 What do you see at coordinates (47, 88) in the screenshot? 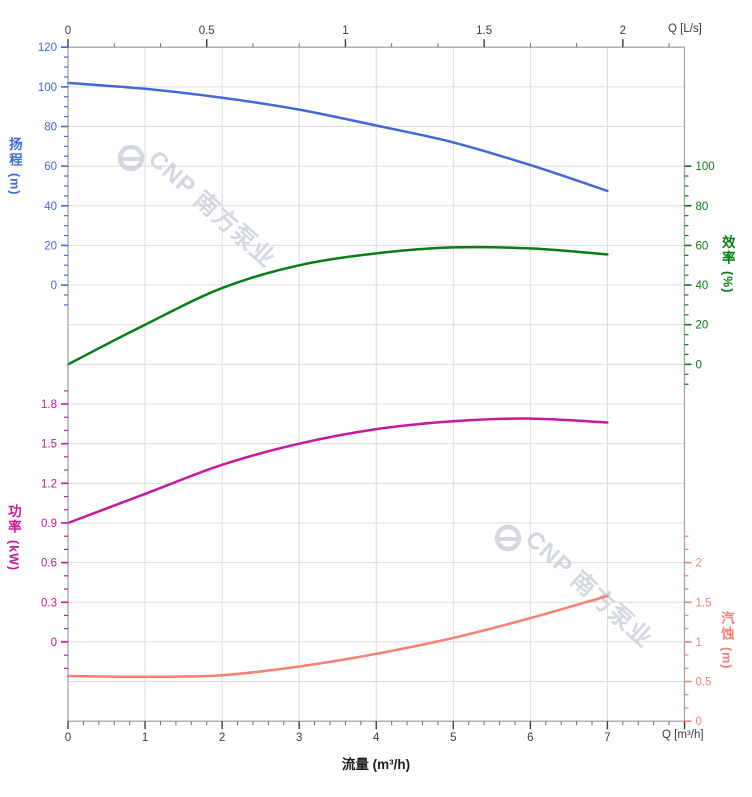
I see `head-tick-label: 100` at bounding box center [47, 88].